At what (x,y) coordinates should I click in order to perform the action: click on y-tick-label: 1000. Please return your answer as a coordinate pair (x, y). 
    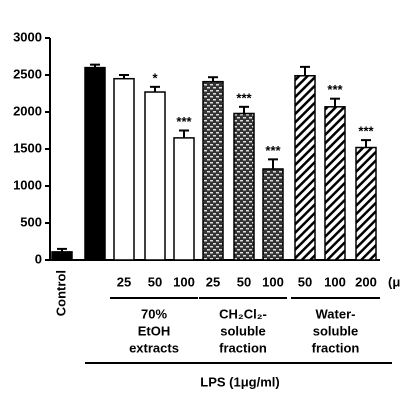
    Looking at the image, I should click on (27, 184).